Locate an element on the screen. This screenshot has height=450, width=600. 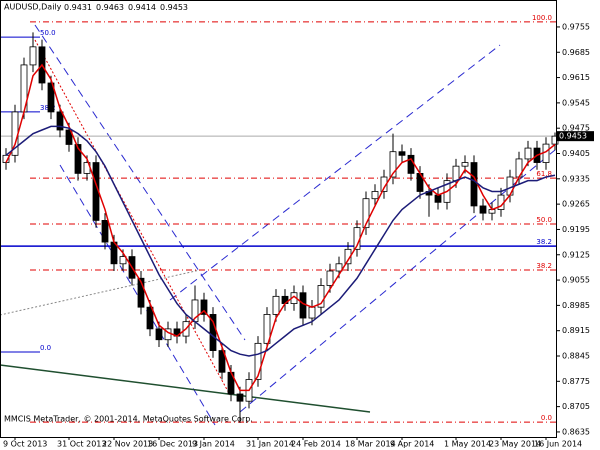
x-tick-label: 24 Feb 2014 is located at coordinates (316, 444).